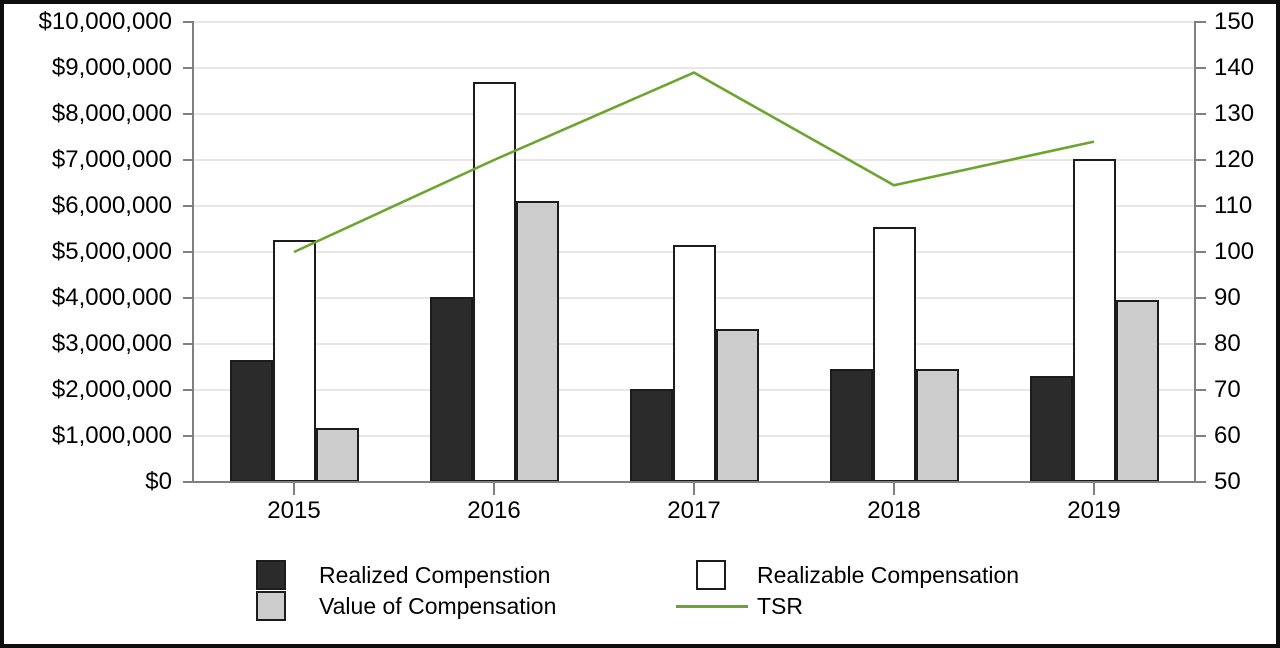  What do you see at coordinates (111, 67) in the screenshot?
I see `left-axis-tick-label: $9,000,000` at bounding box center [111, 67].